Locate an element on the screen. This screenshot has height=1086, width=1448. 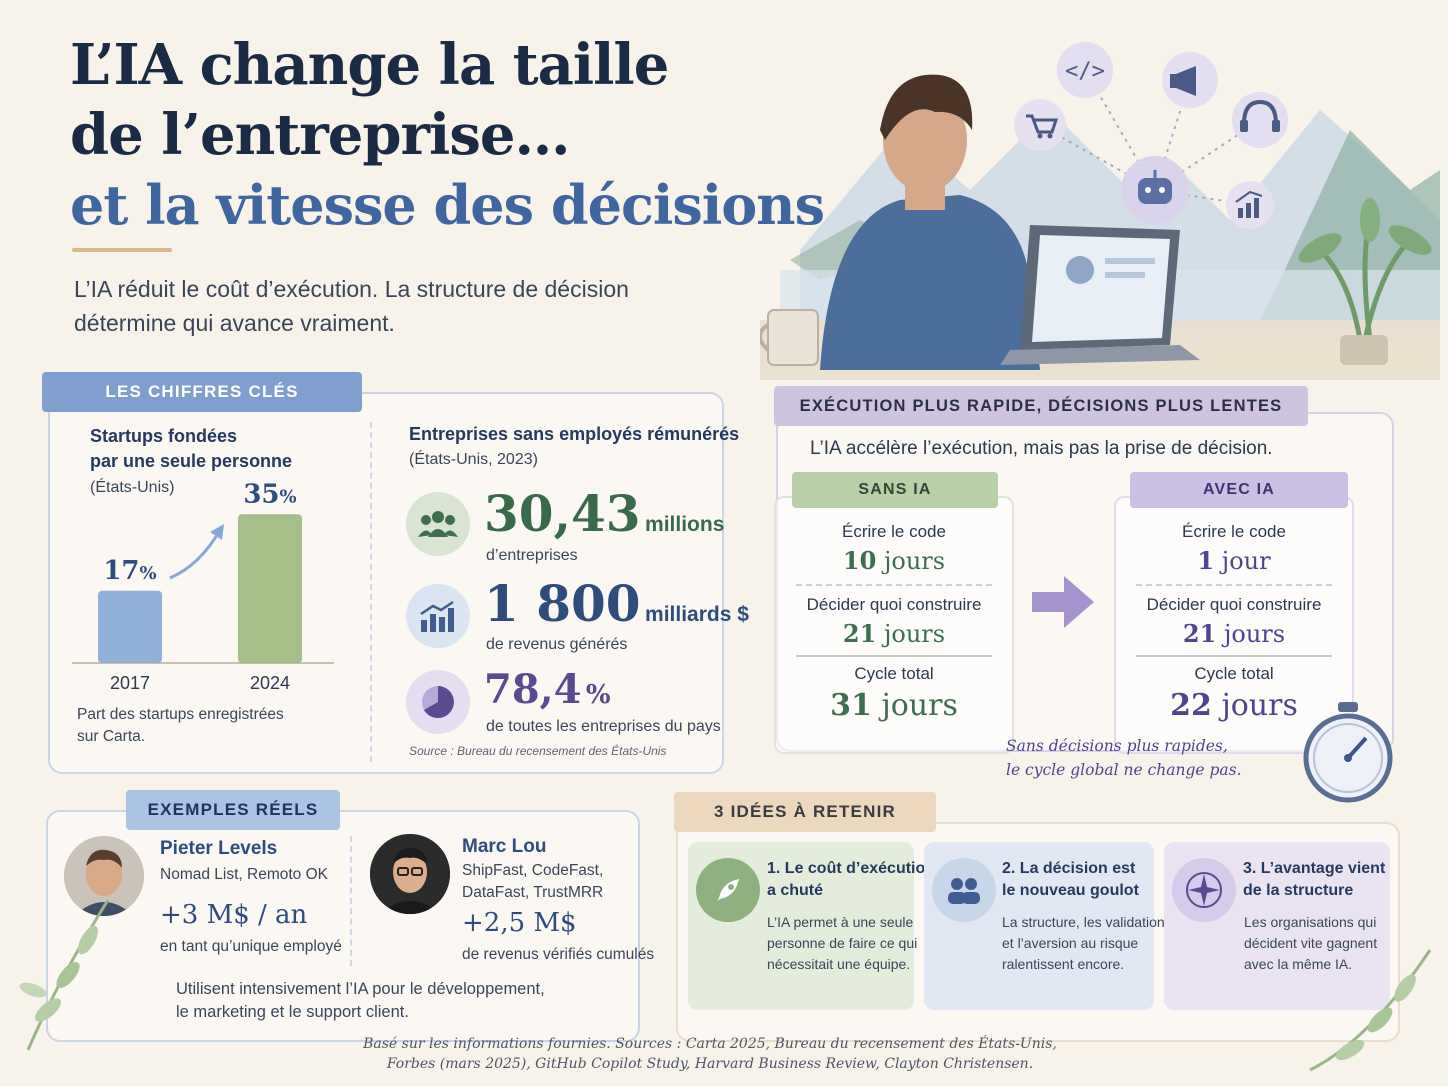
title-line-3: et la vitesse des décisions is located at coordinates (447, 205).